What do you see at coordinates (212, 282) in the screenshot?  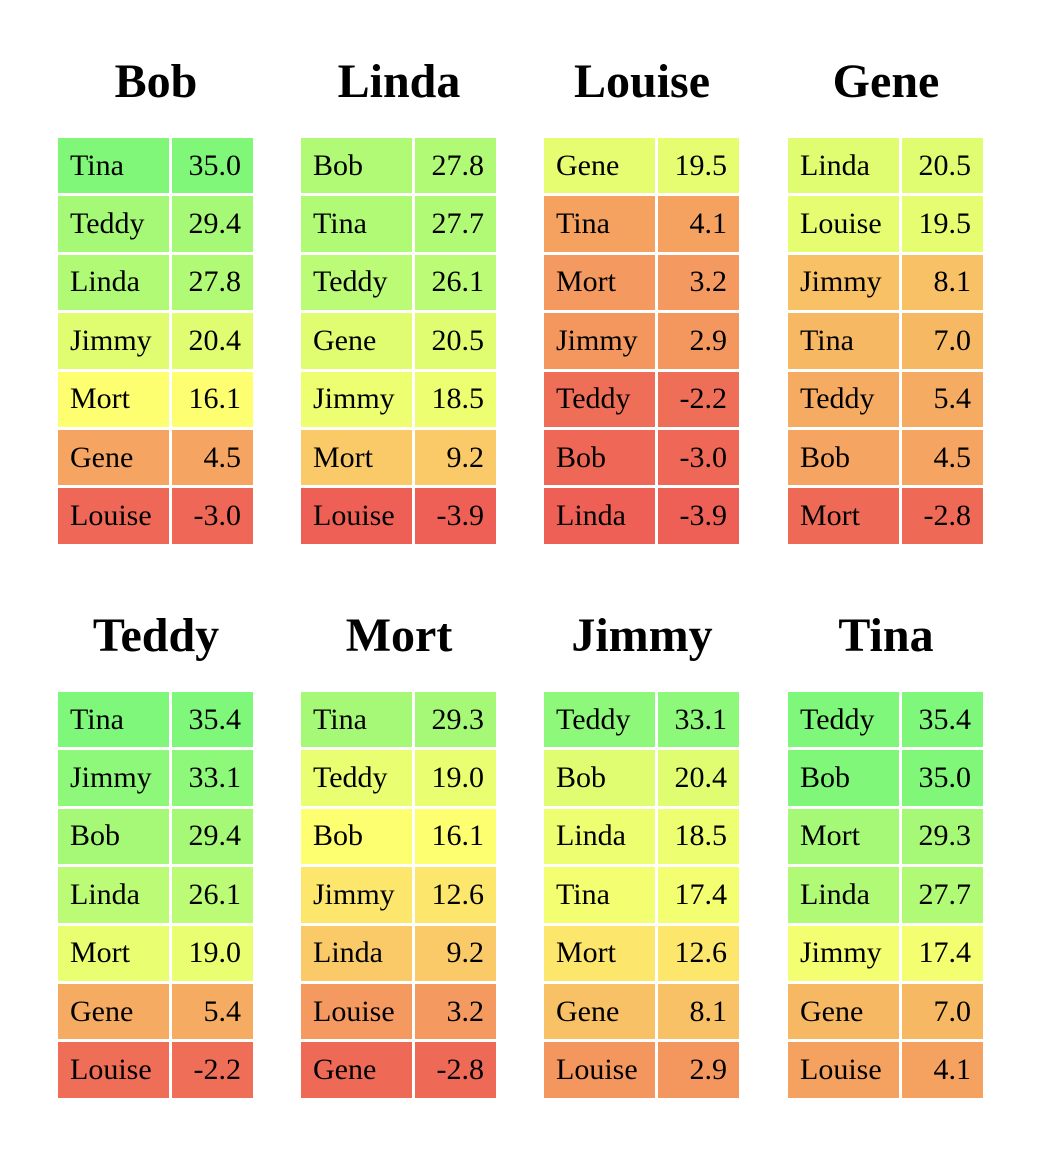 I see `row-value: 27.8` at bounding box center [212, 282].